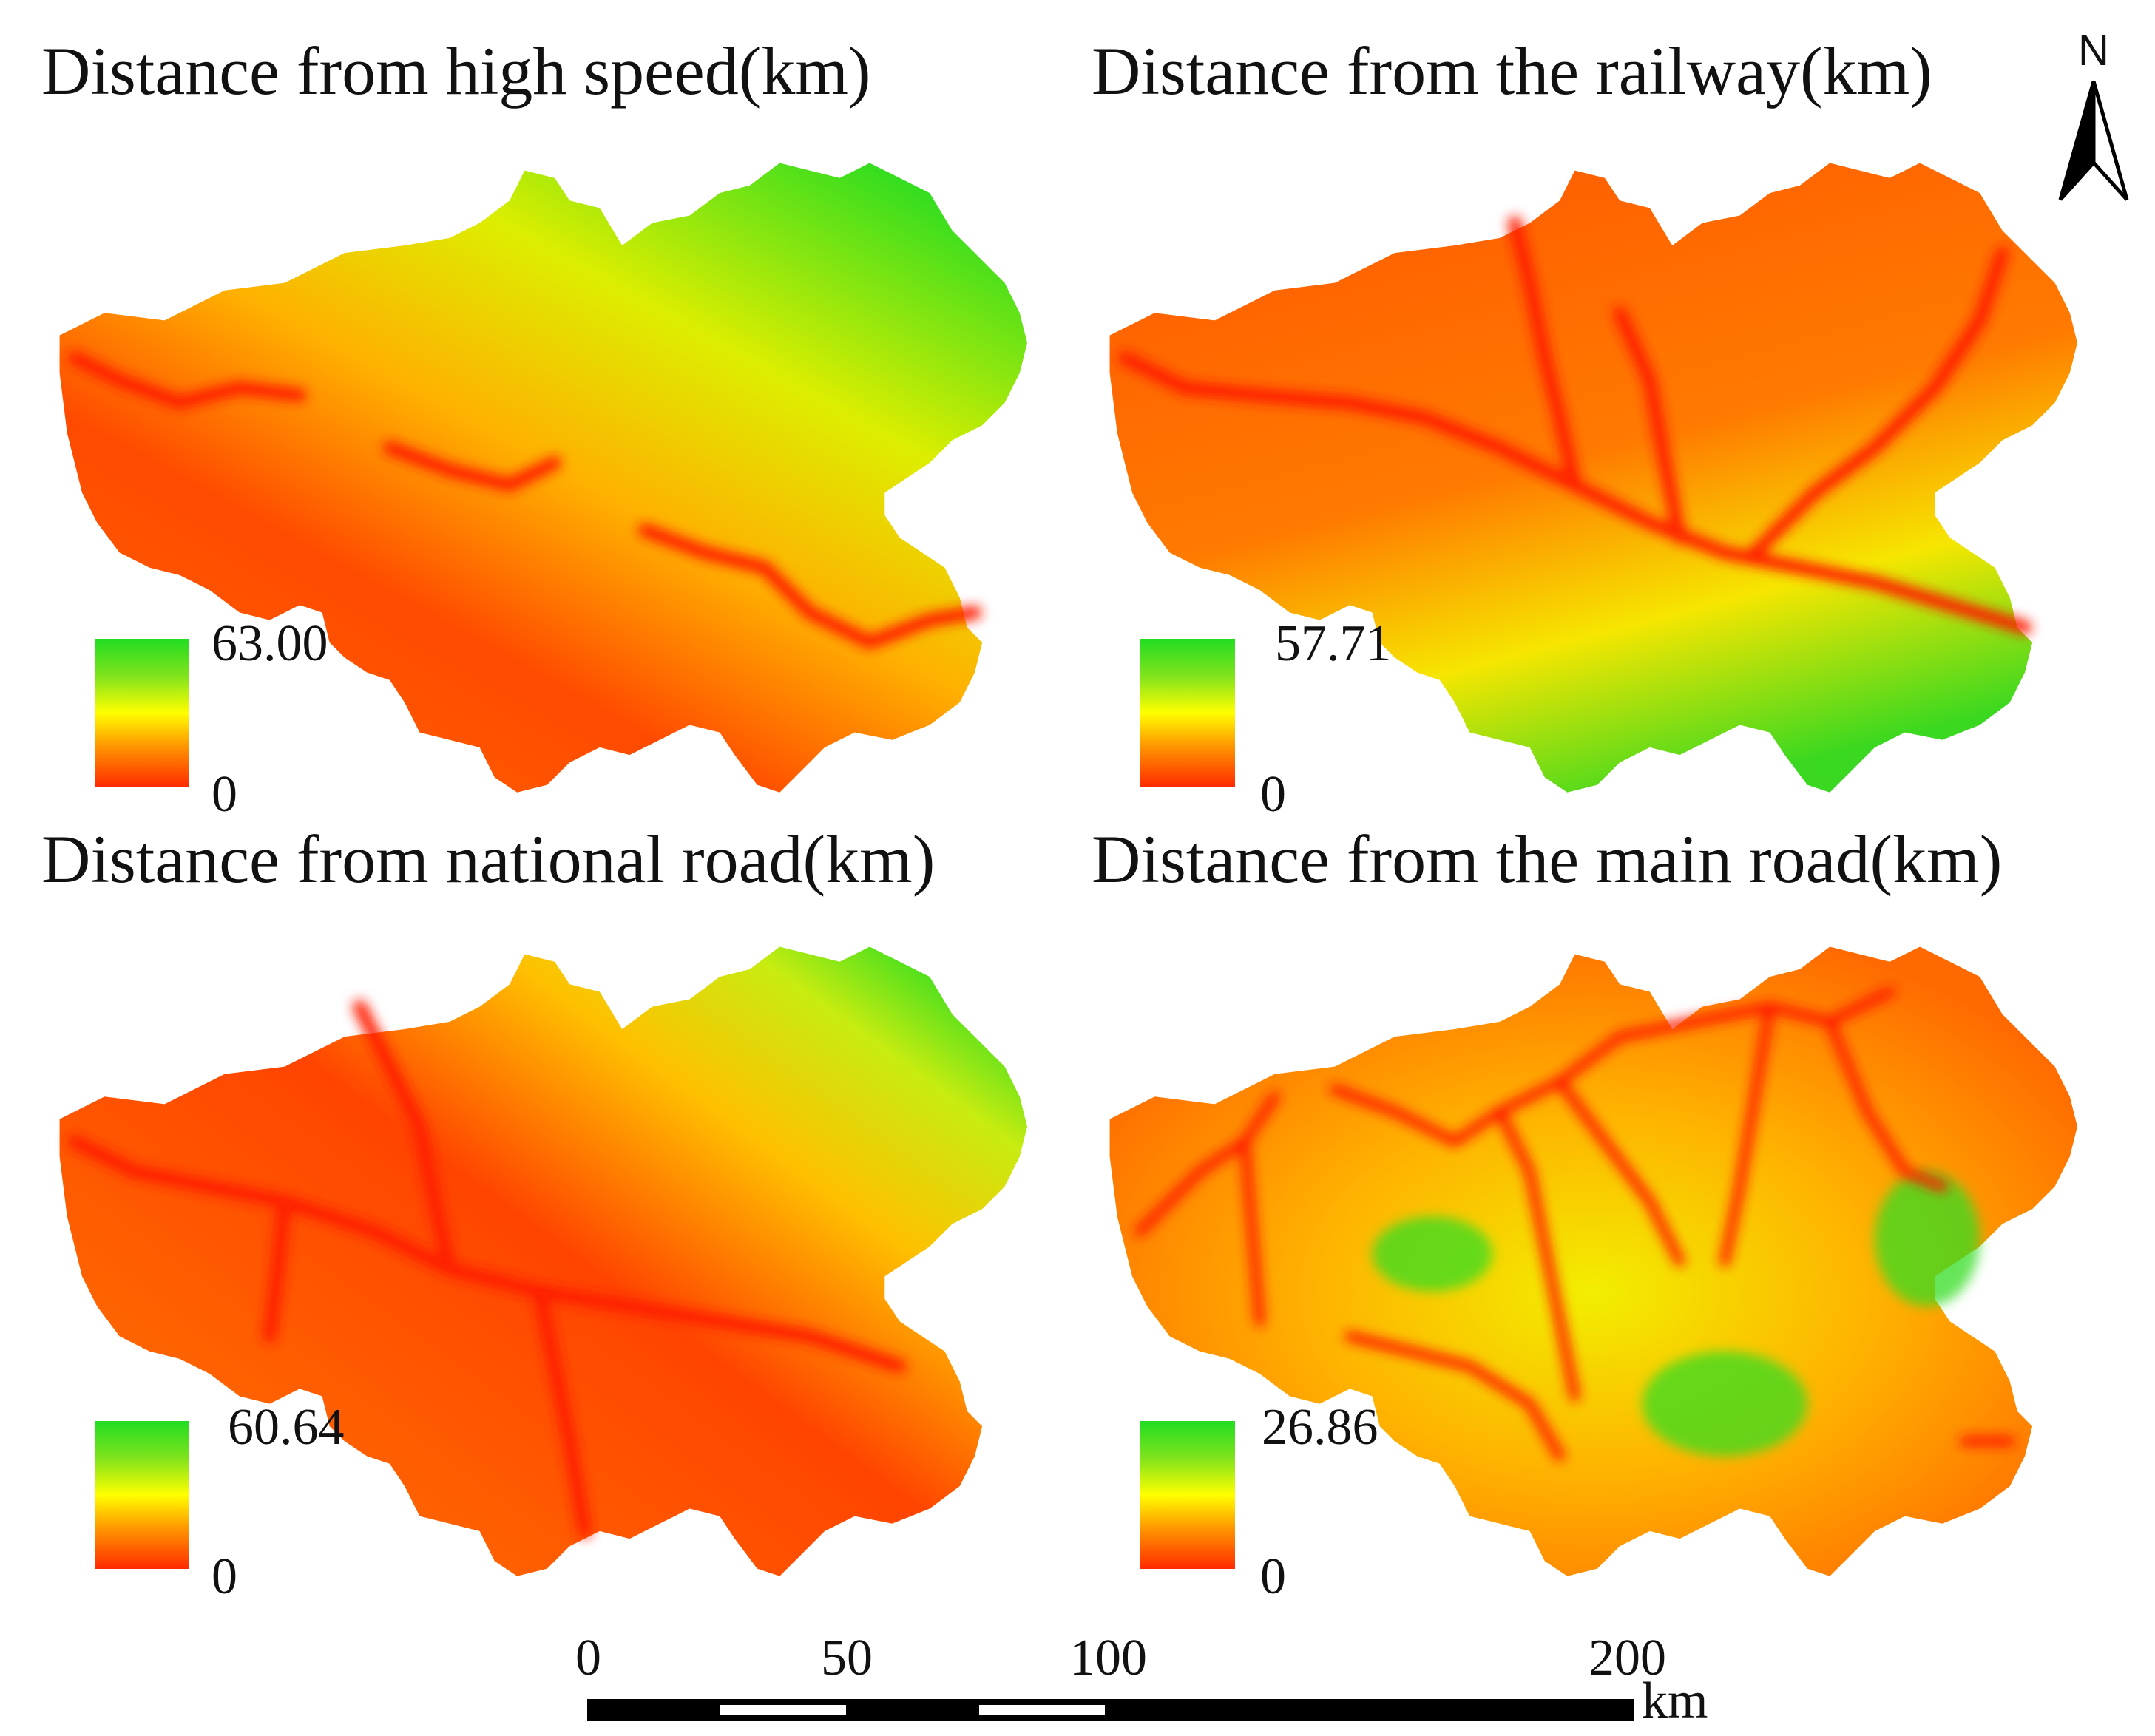 The height and width of the screenshot is (1736, 2155). What do you see at coordinates (1320, 1427) in the screenshot?
I see `legend-max-label: 26.86` at bounding box center [1320, 1427].